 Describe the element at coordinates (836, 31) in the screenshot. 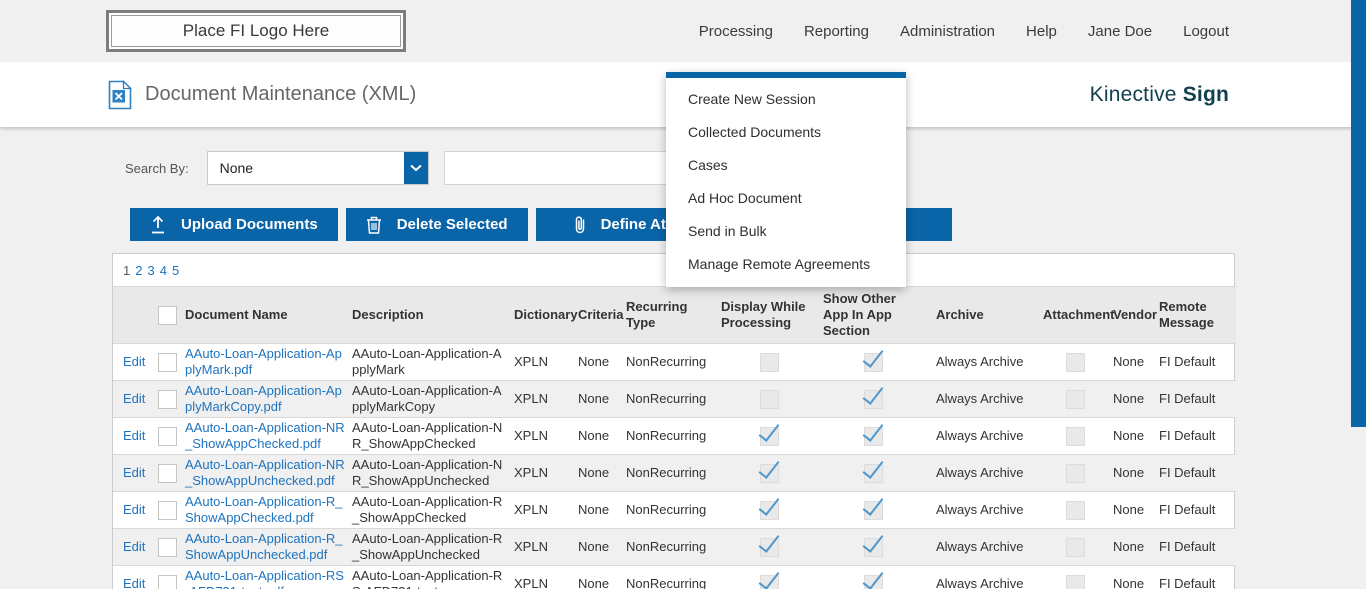

I see `nav-reporting: Reporting` at that location.